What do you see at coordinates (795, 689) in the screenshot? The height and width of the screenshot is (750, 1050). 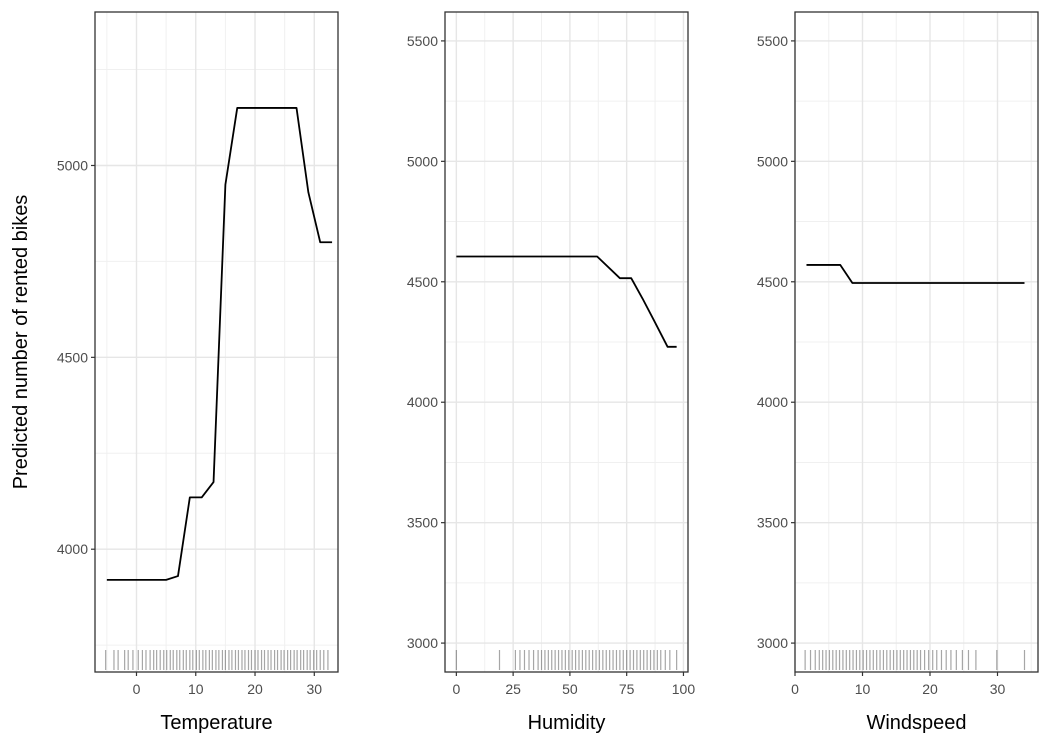 I see `windspeed-x-tick-label: 0` at bounding box center [795, 689].